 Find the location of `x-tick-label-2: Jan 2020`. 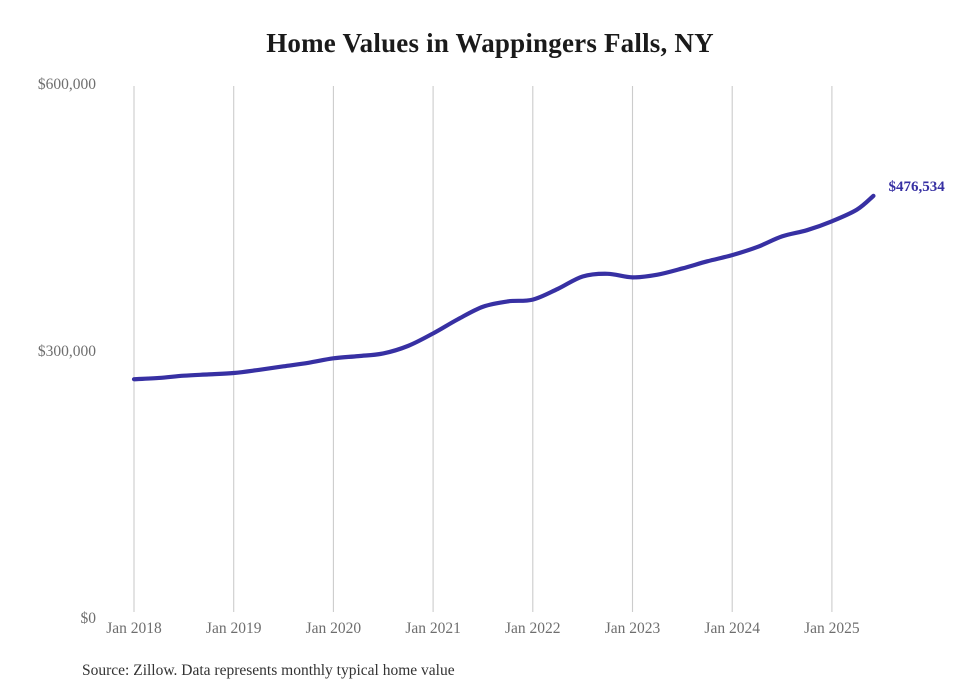

x-tick-label-2: Jan 2020 is located at coordinates (333, 628).